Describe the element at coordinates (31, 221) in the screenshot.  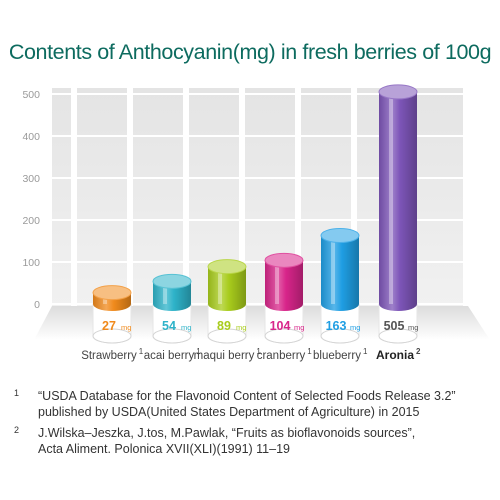
I see `y-tick-label: 200` at that location.